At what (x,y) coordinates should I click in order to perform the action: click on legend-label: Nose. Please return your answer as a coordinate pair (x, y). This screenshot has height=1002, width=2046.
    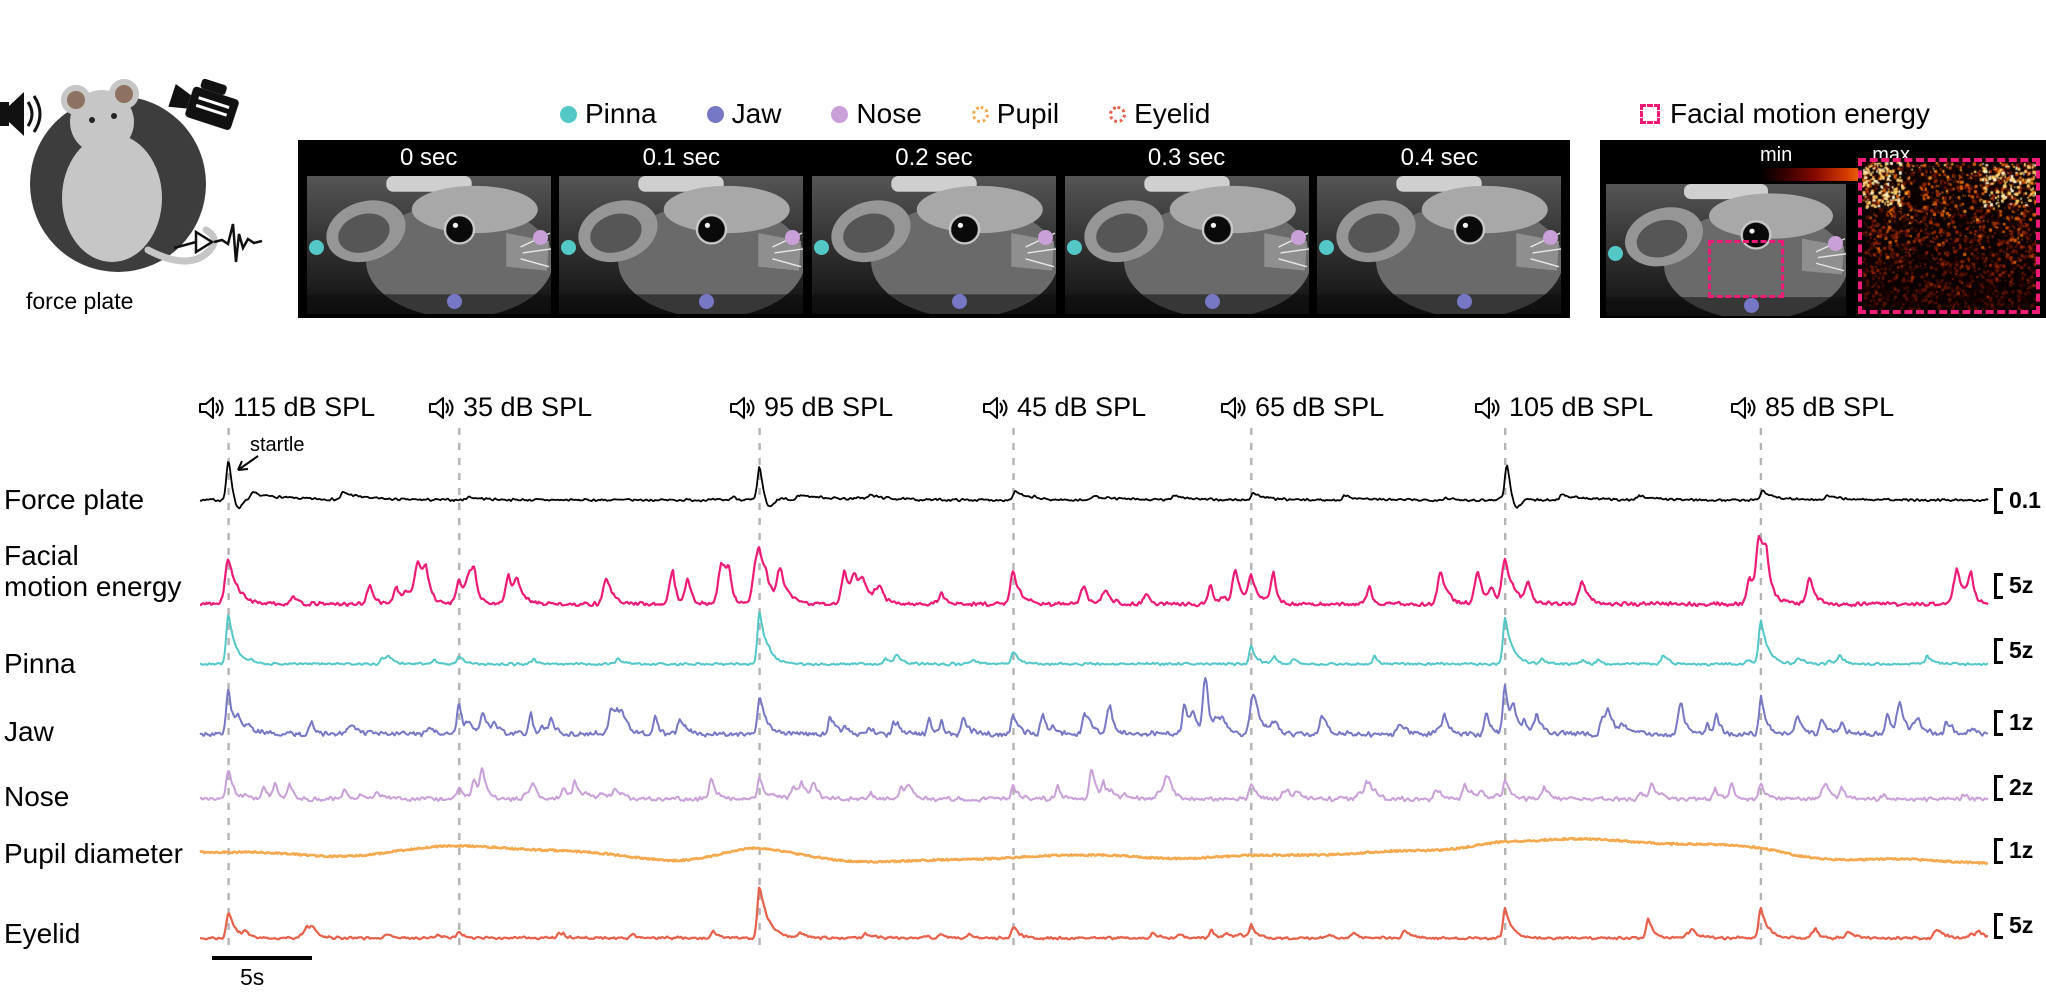
    Looking at the image, I should click on (889, 113).